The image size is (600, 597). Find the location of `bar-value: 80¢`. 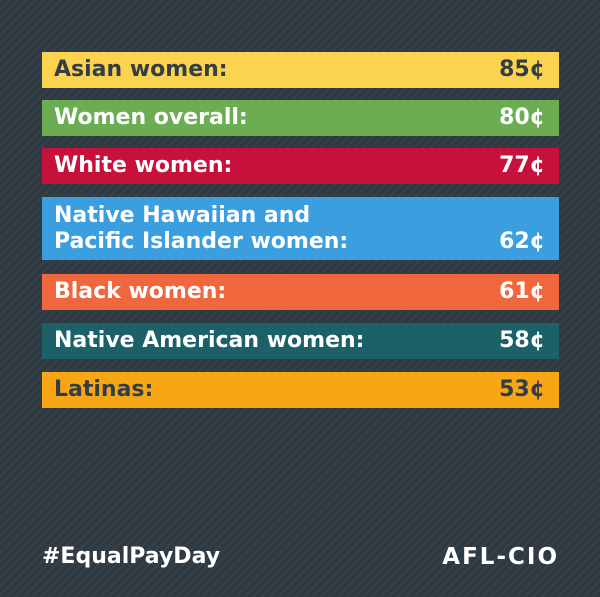

bar-value: 80¢ is located at coordinates (522, 117).